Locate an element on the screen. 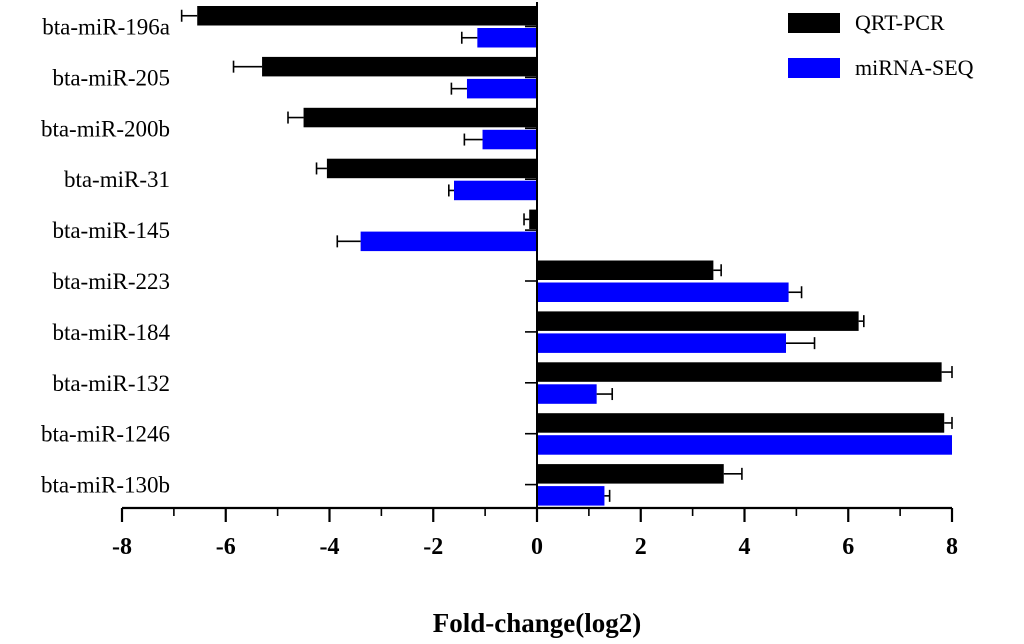  bar-mirna-seq-bta-mir-196a is located at coordinates (507, 38).